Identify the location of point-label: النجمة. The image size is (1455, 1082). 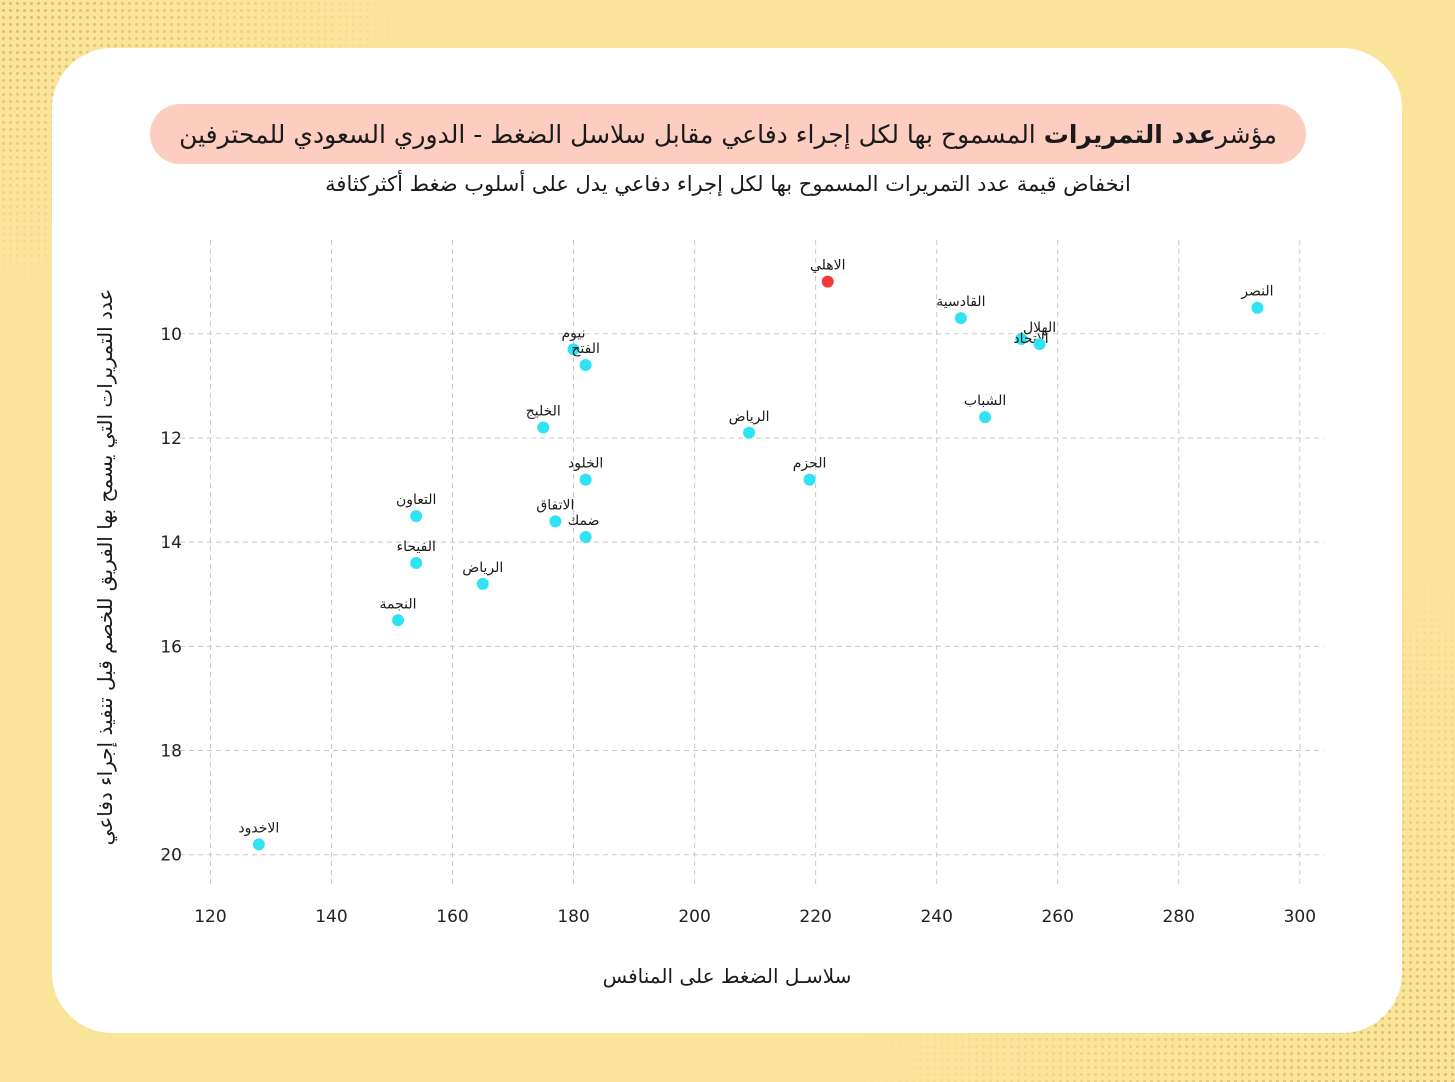
(398, 604).